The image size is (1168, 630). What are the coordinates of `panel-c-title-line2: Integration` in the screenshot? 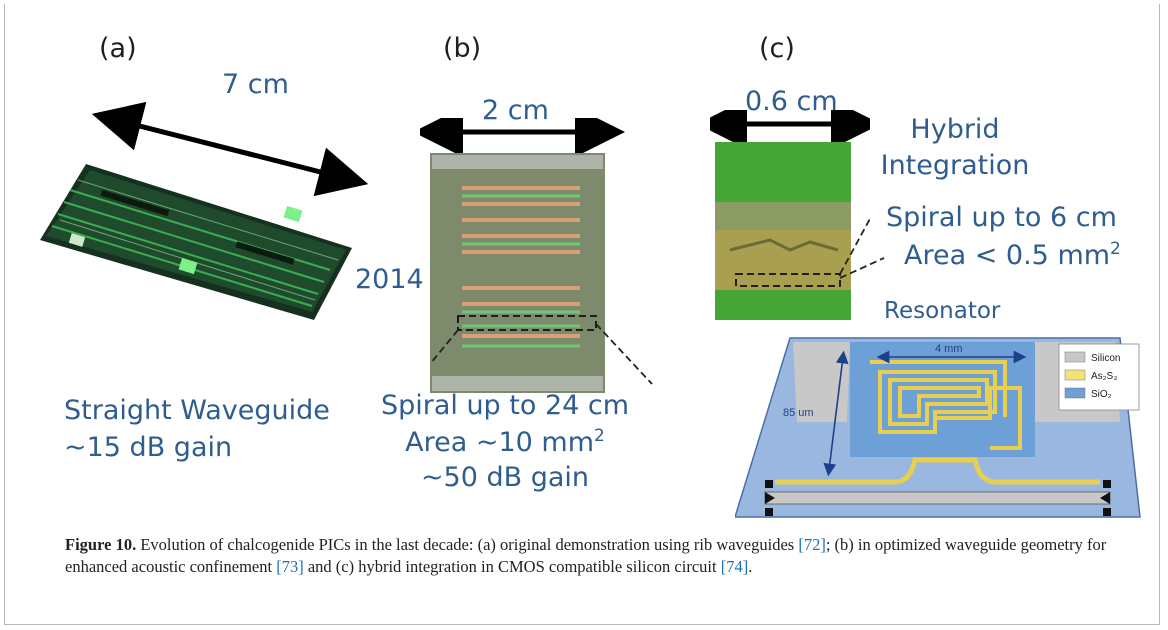 It's located at (955, 165).